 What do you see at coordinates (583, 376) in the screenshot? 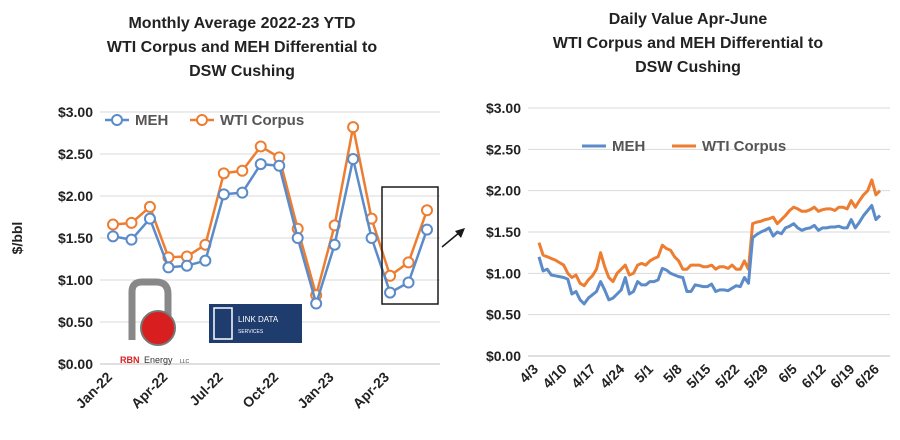
I see `x-tick-label: 4/17` at bounding box center [583, 376].